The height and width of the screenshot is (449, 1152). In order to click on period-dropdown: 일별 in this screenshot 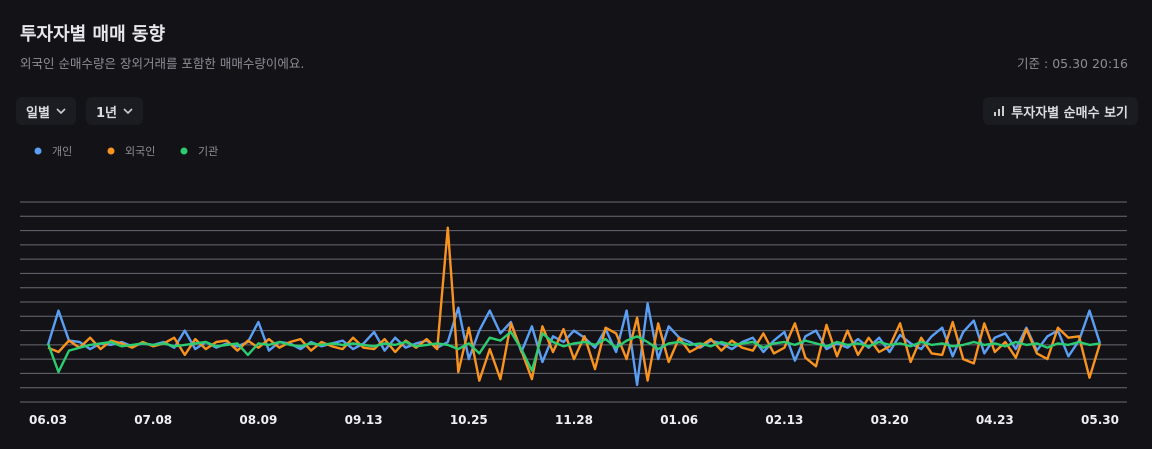, I will do `click(46, 111)`.